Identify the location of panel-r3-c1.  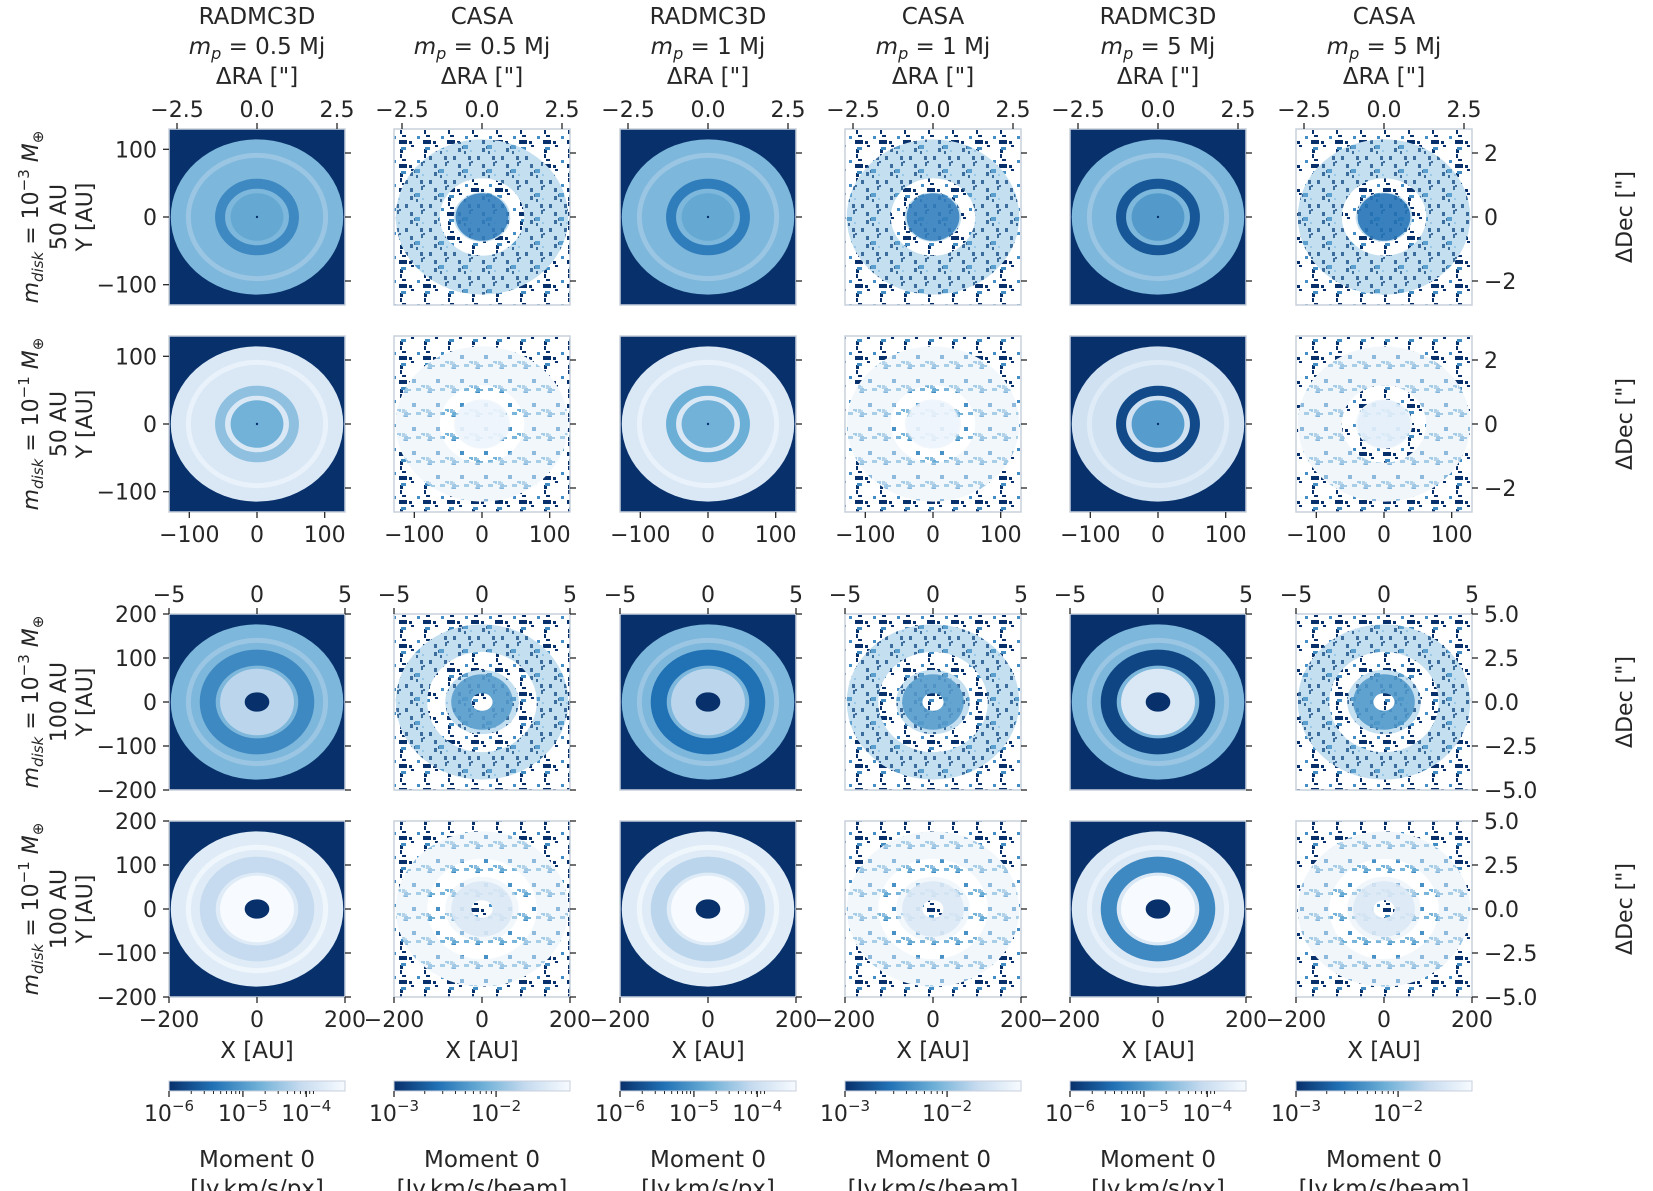
(257, 702).